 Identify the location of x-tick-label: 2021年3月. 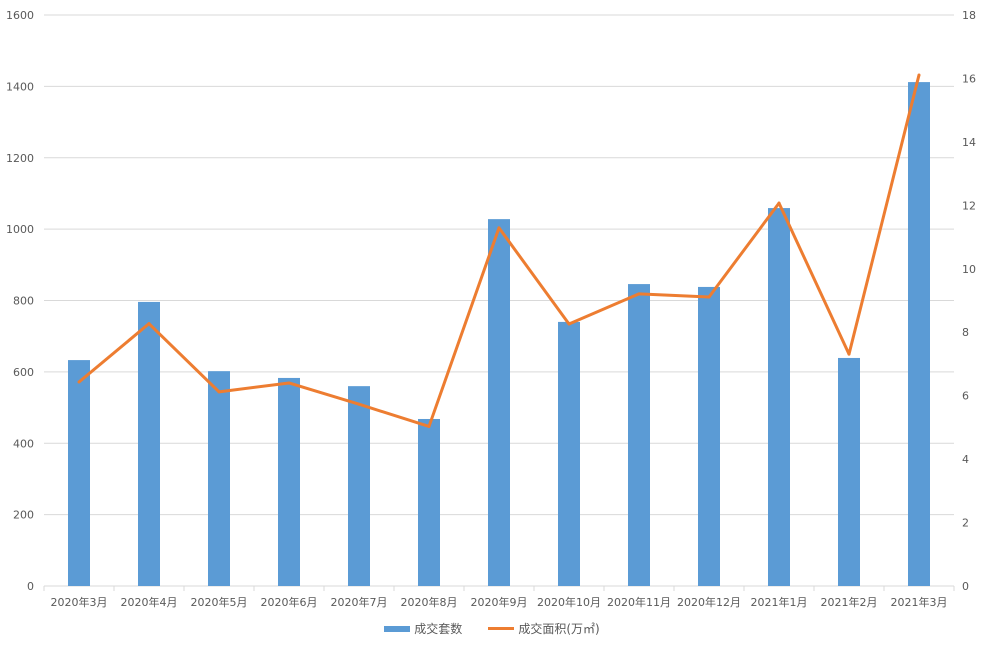
(919, 602).